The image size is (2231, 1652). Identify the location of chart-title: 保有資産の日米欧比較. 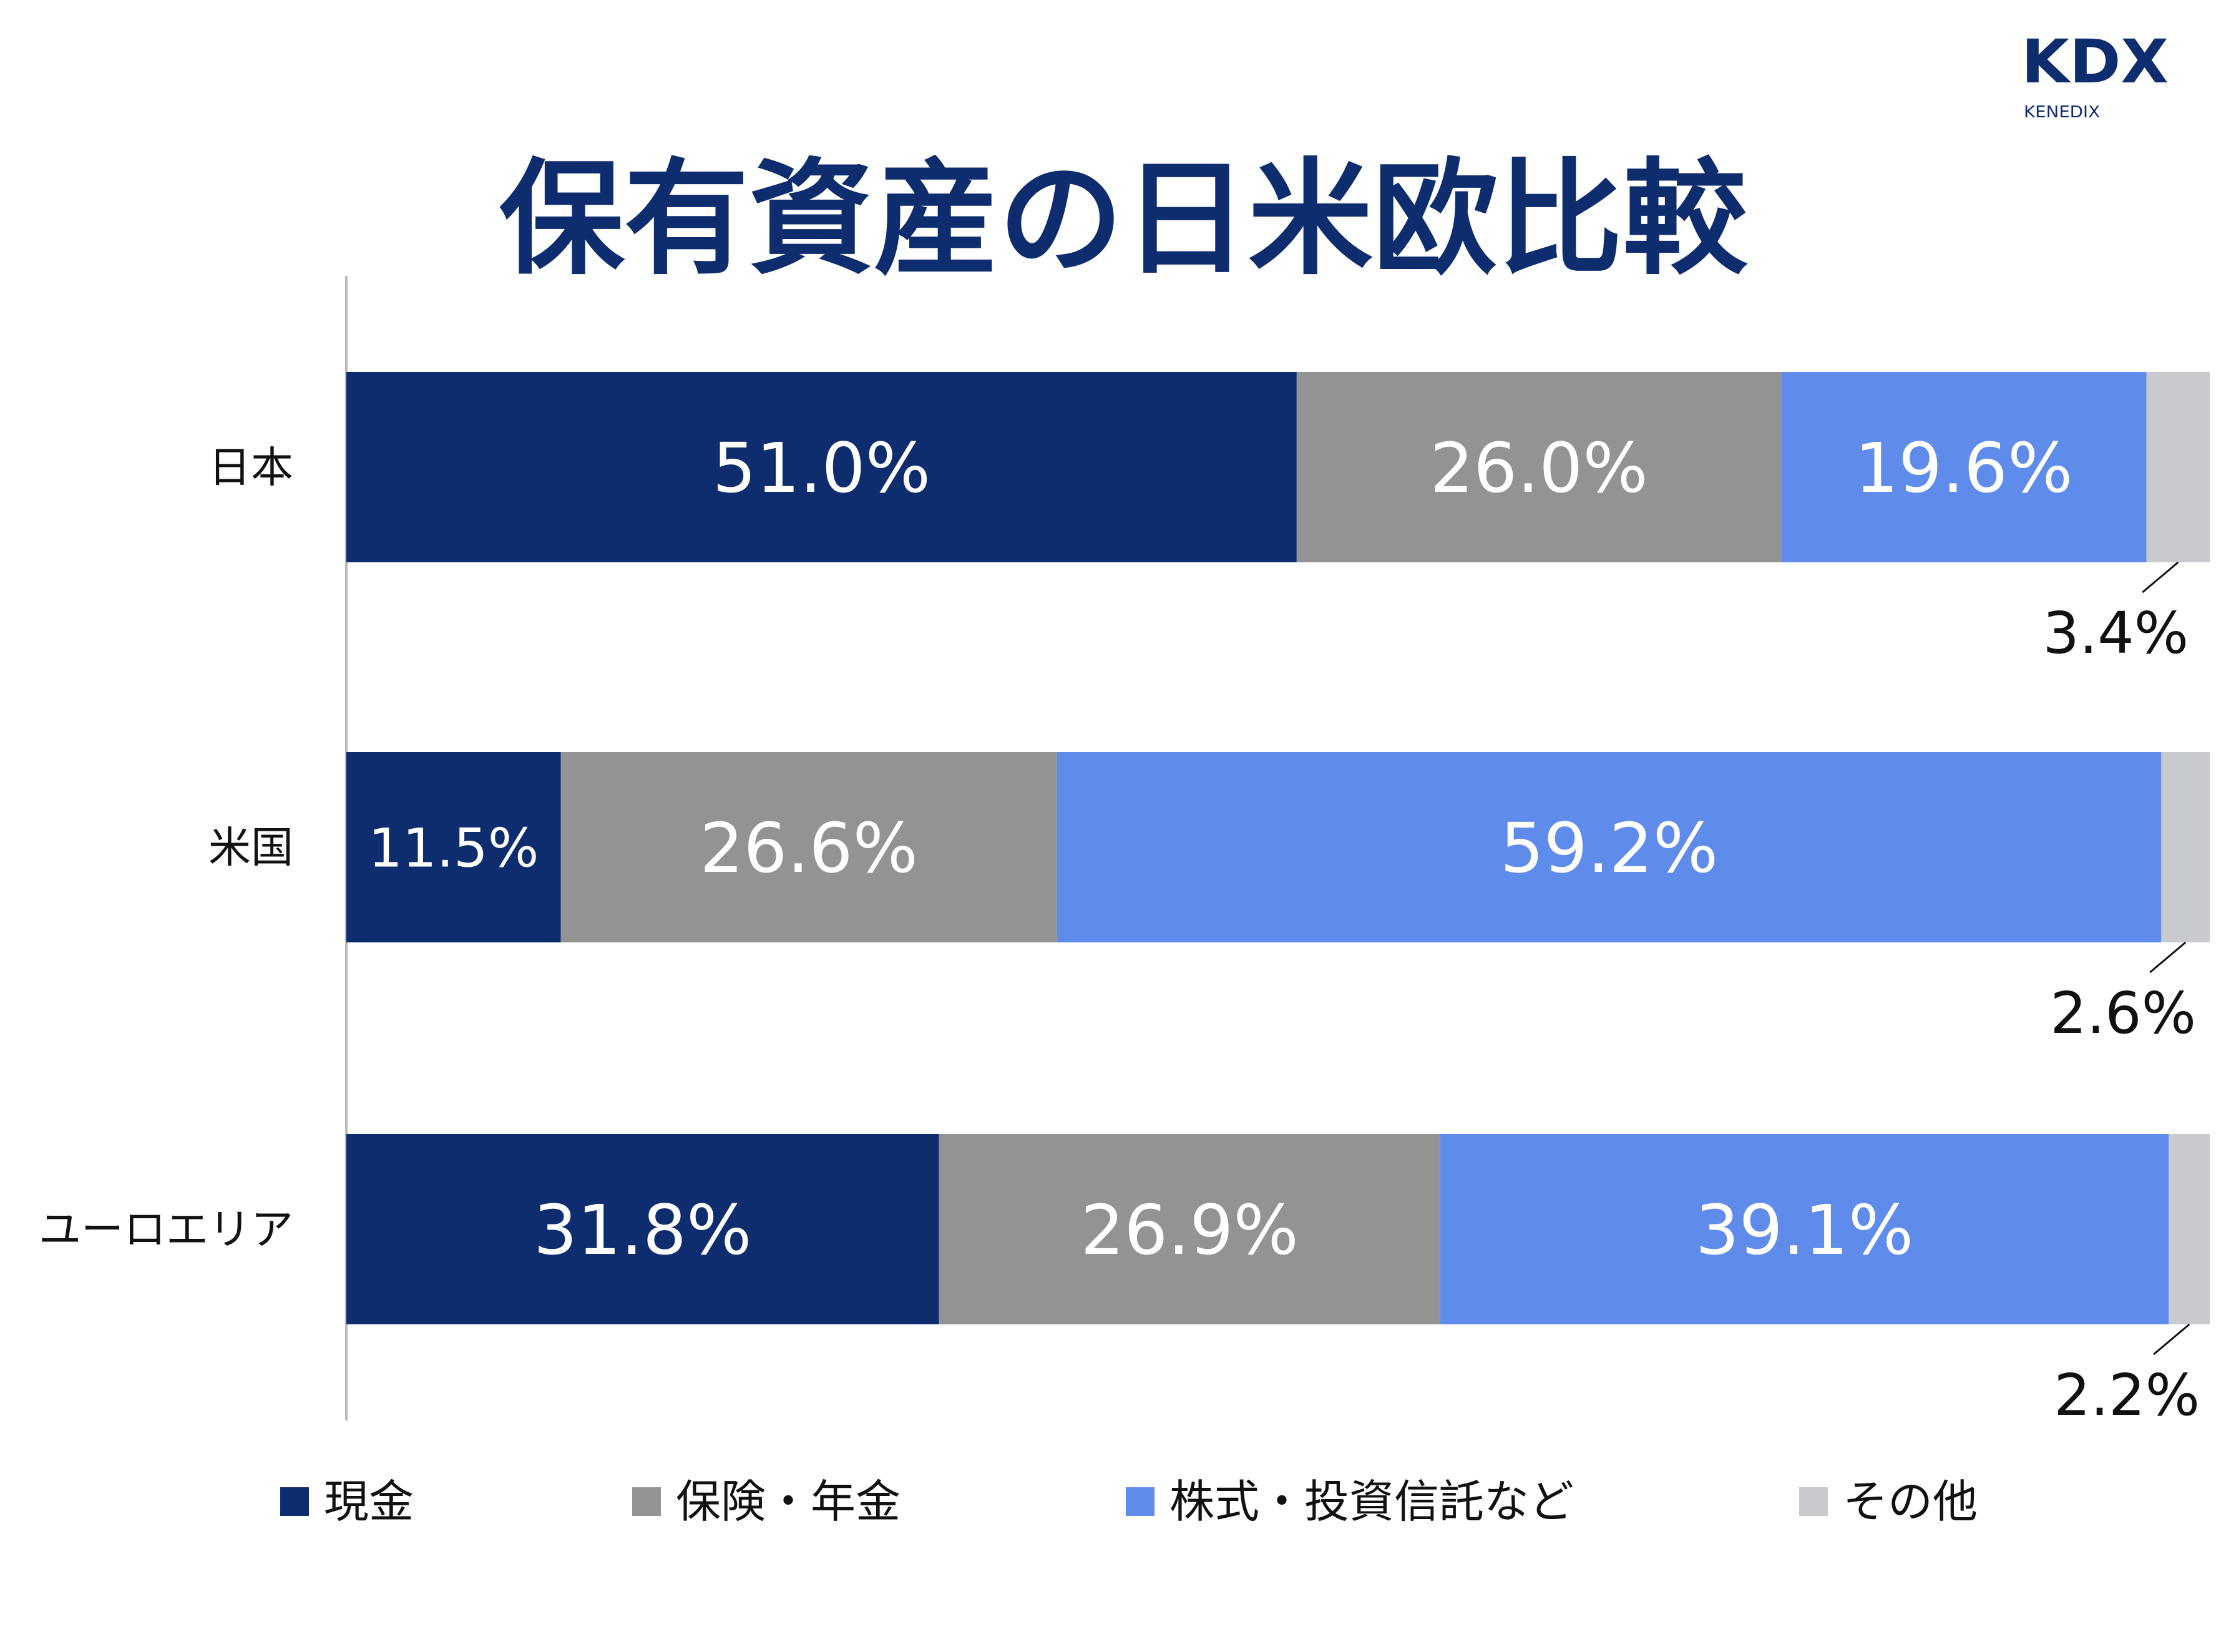
(1123, 220).